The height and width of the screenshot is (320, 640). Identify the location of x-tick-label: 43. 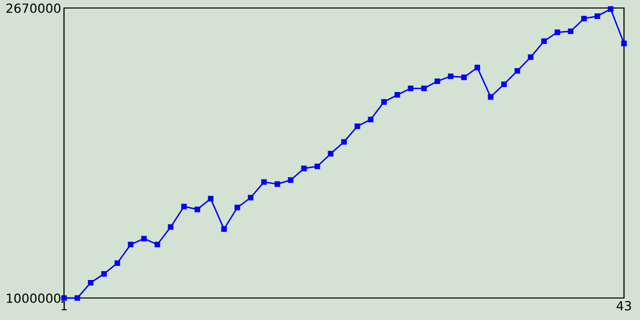
(623, 305).